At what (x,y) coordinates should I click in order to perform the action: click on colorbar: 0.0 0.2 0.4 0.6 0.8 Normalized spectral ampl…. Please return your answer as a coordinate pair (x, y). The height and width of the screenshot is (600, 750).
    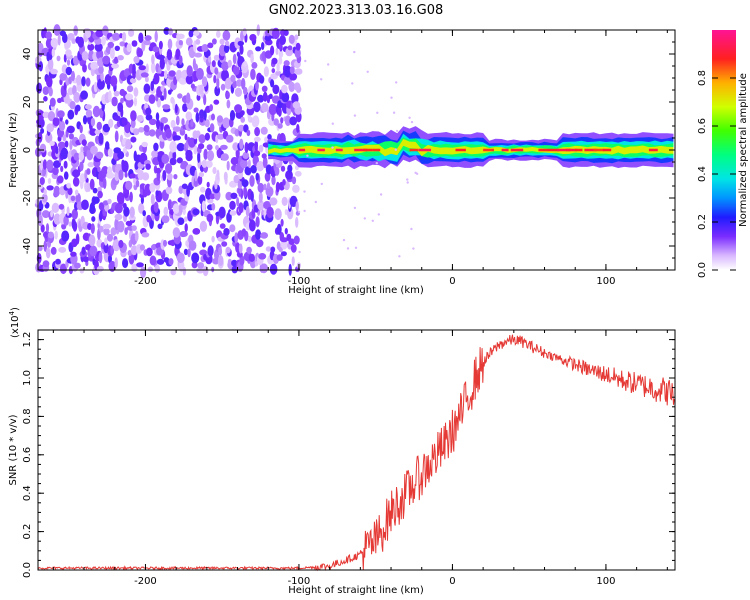
    Looking at the image, I should click on (723, 154).